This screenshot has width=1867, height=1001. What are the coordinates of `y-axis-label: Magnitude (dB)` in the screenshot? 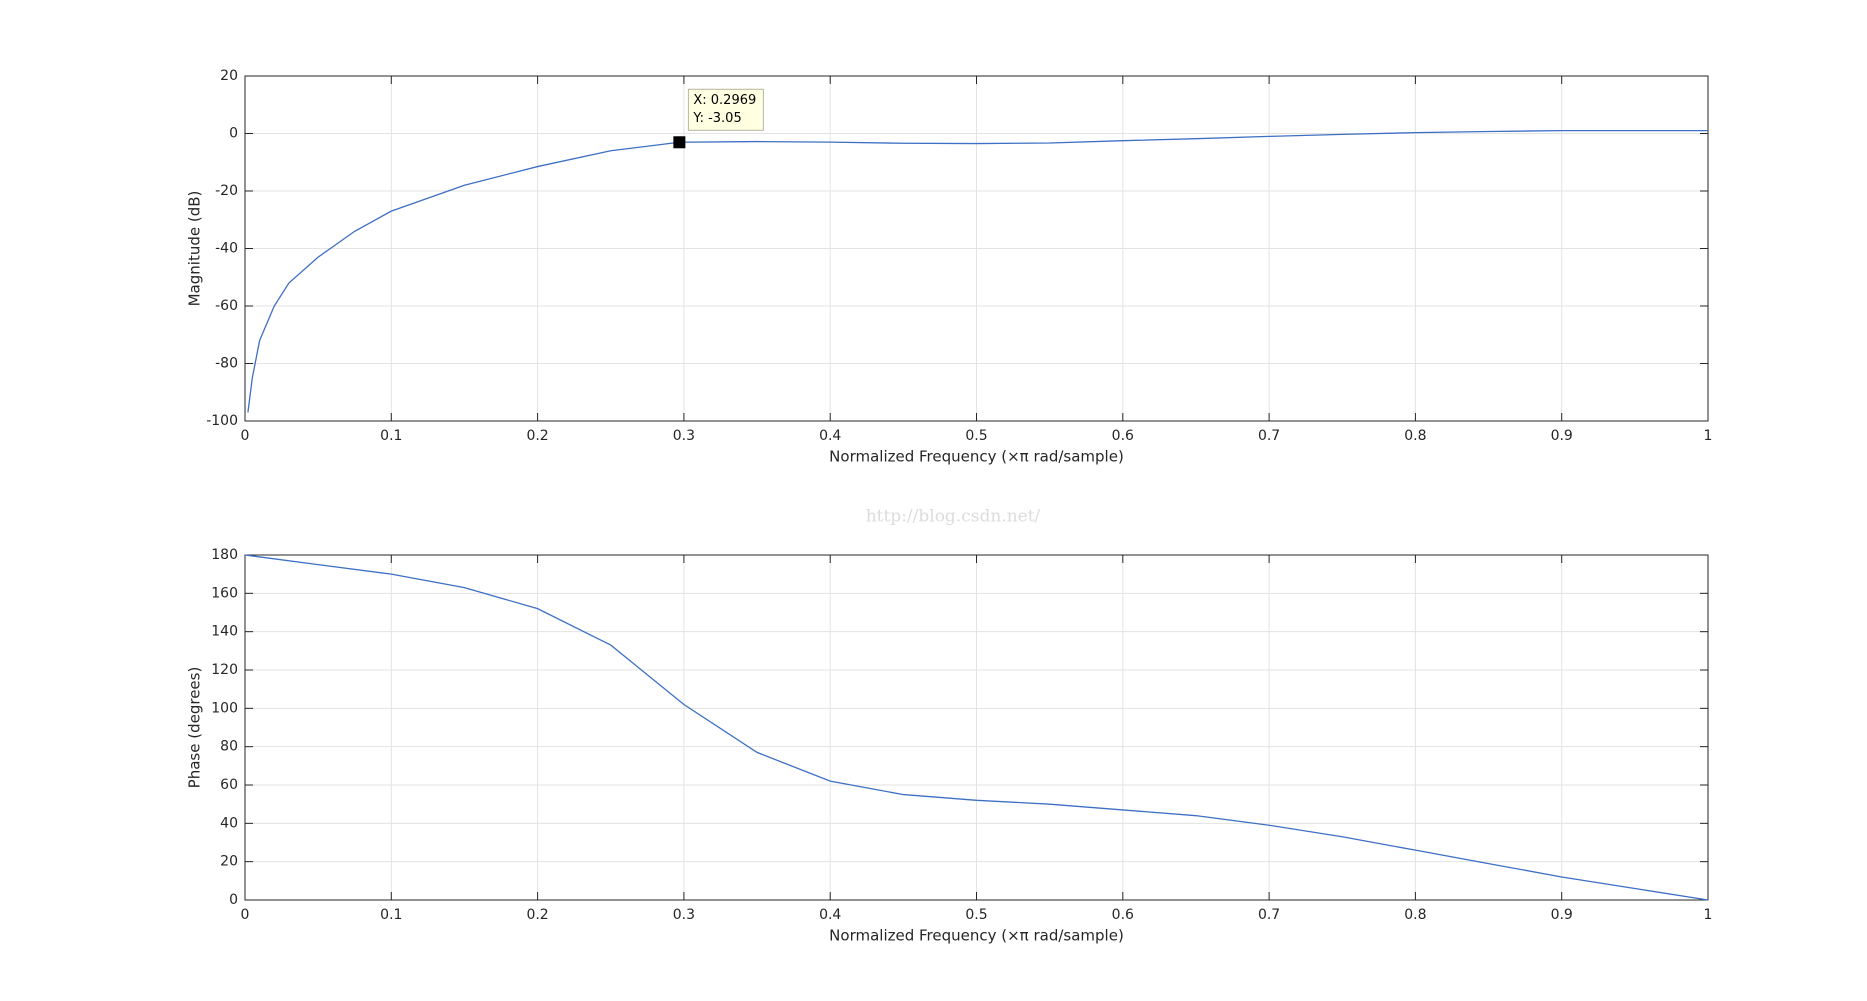 It's located at (195, 249).